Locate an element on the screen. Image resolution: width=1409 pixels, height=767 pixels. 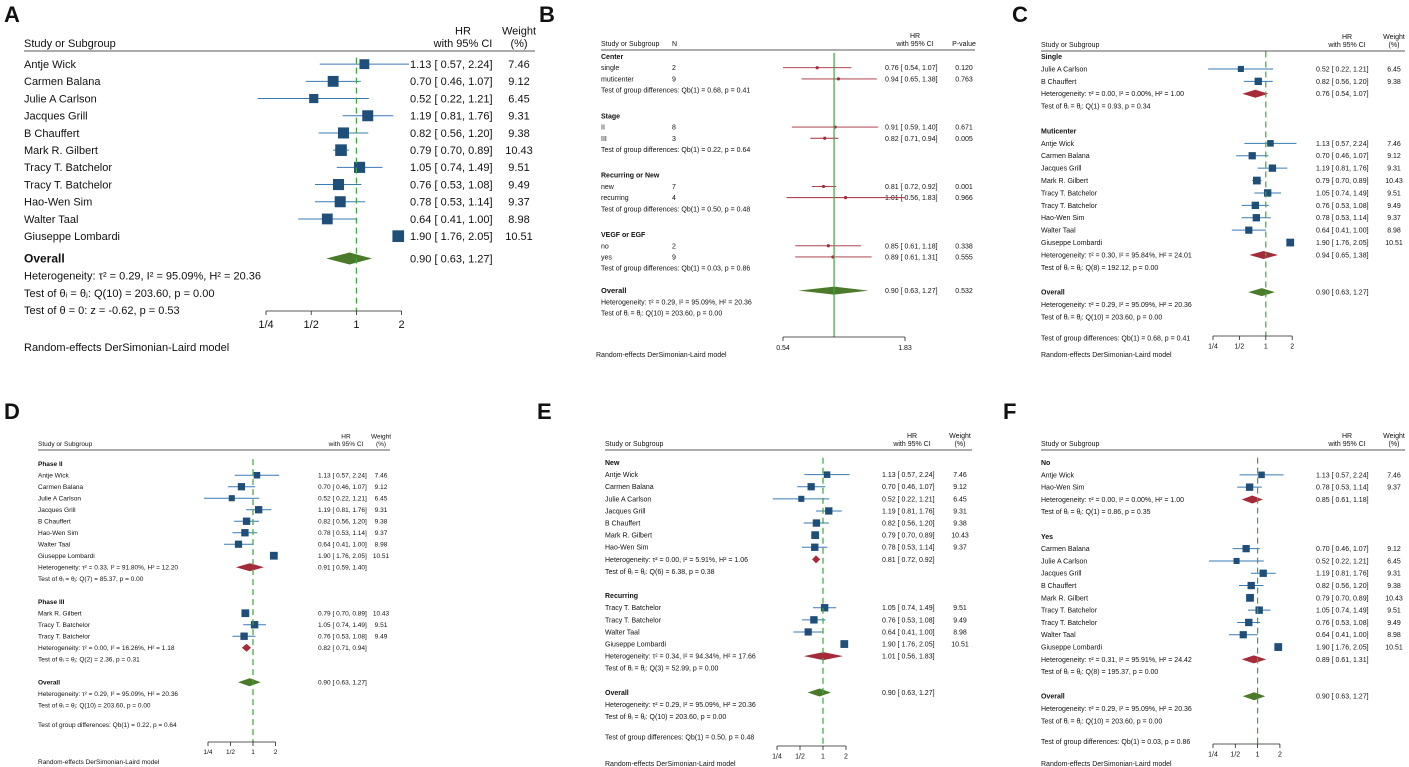
study-hr-ci: 0.79 [ 0.70, 0.89] is located at coordinates (908, 536).